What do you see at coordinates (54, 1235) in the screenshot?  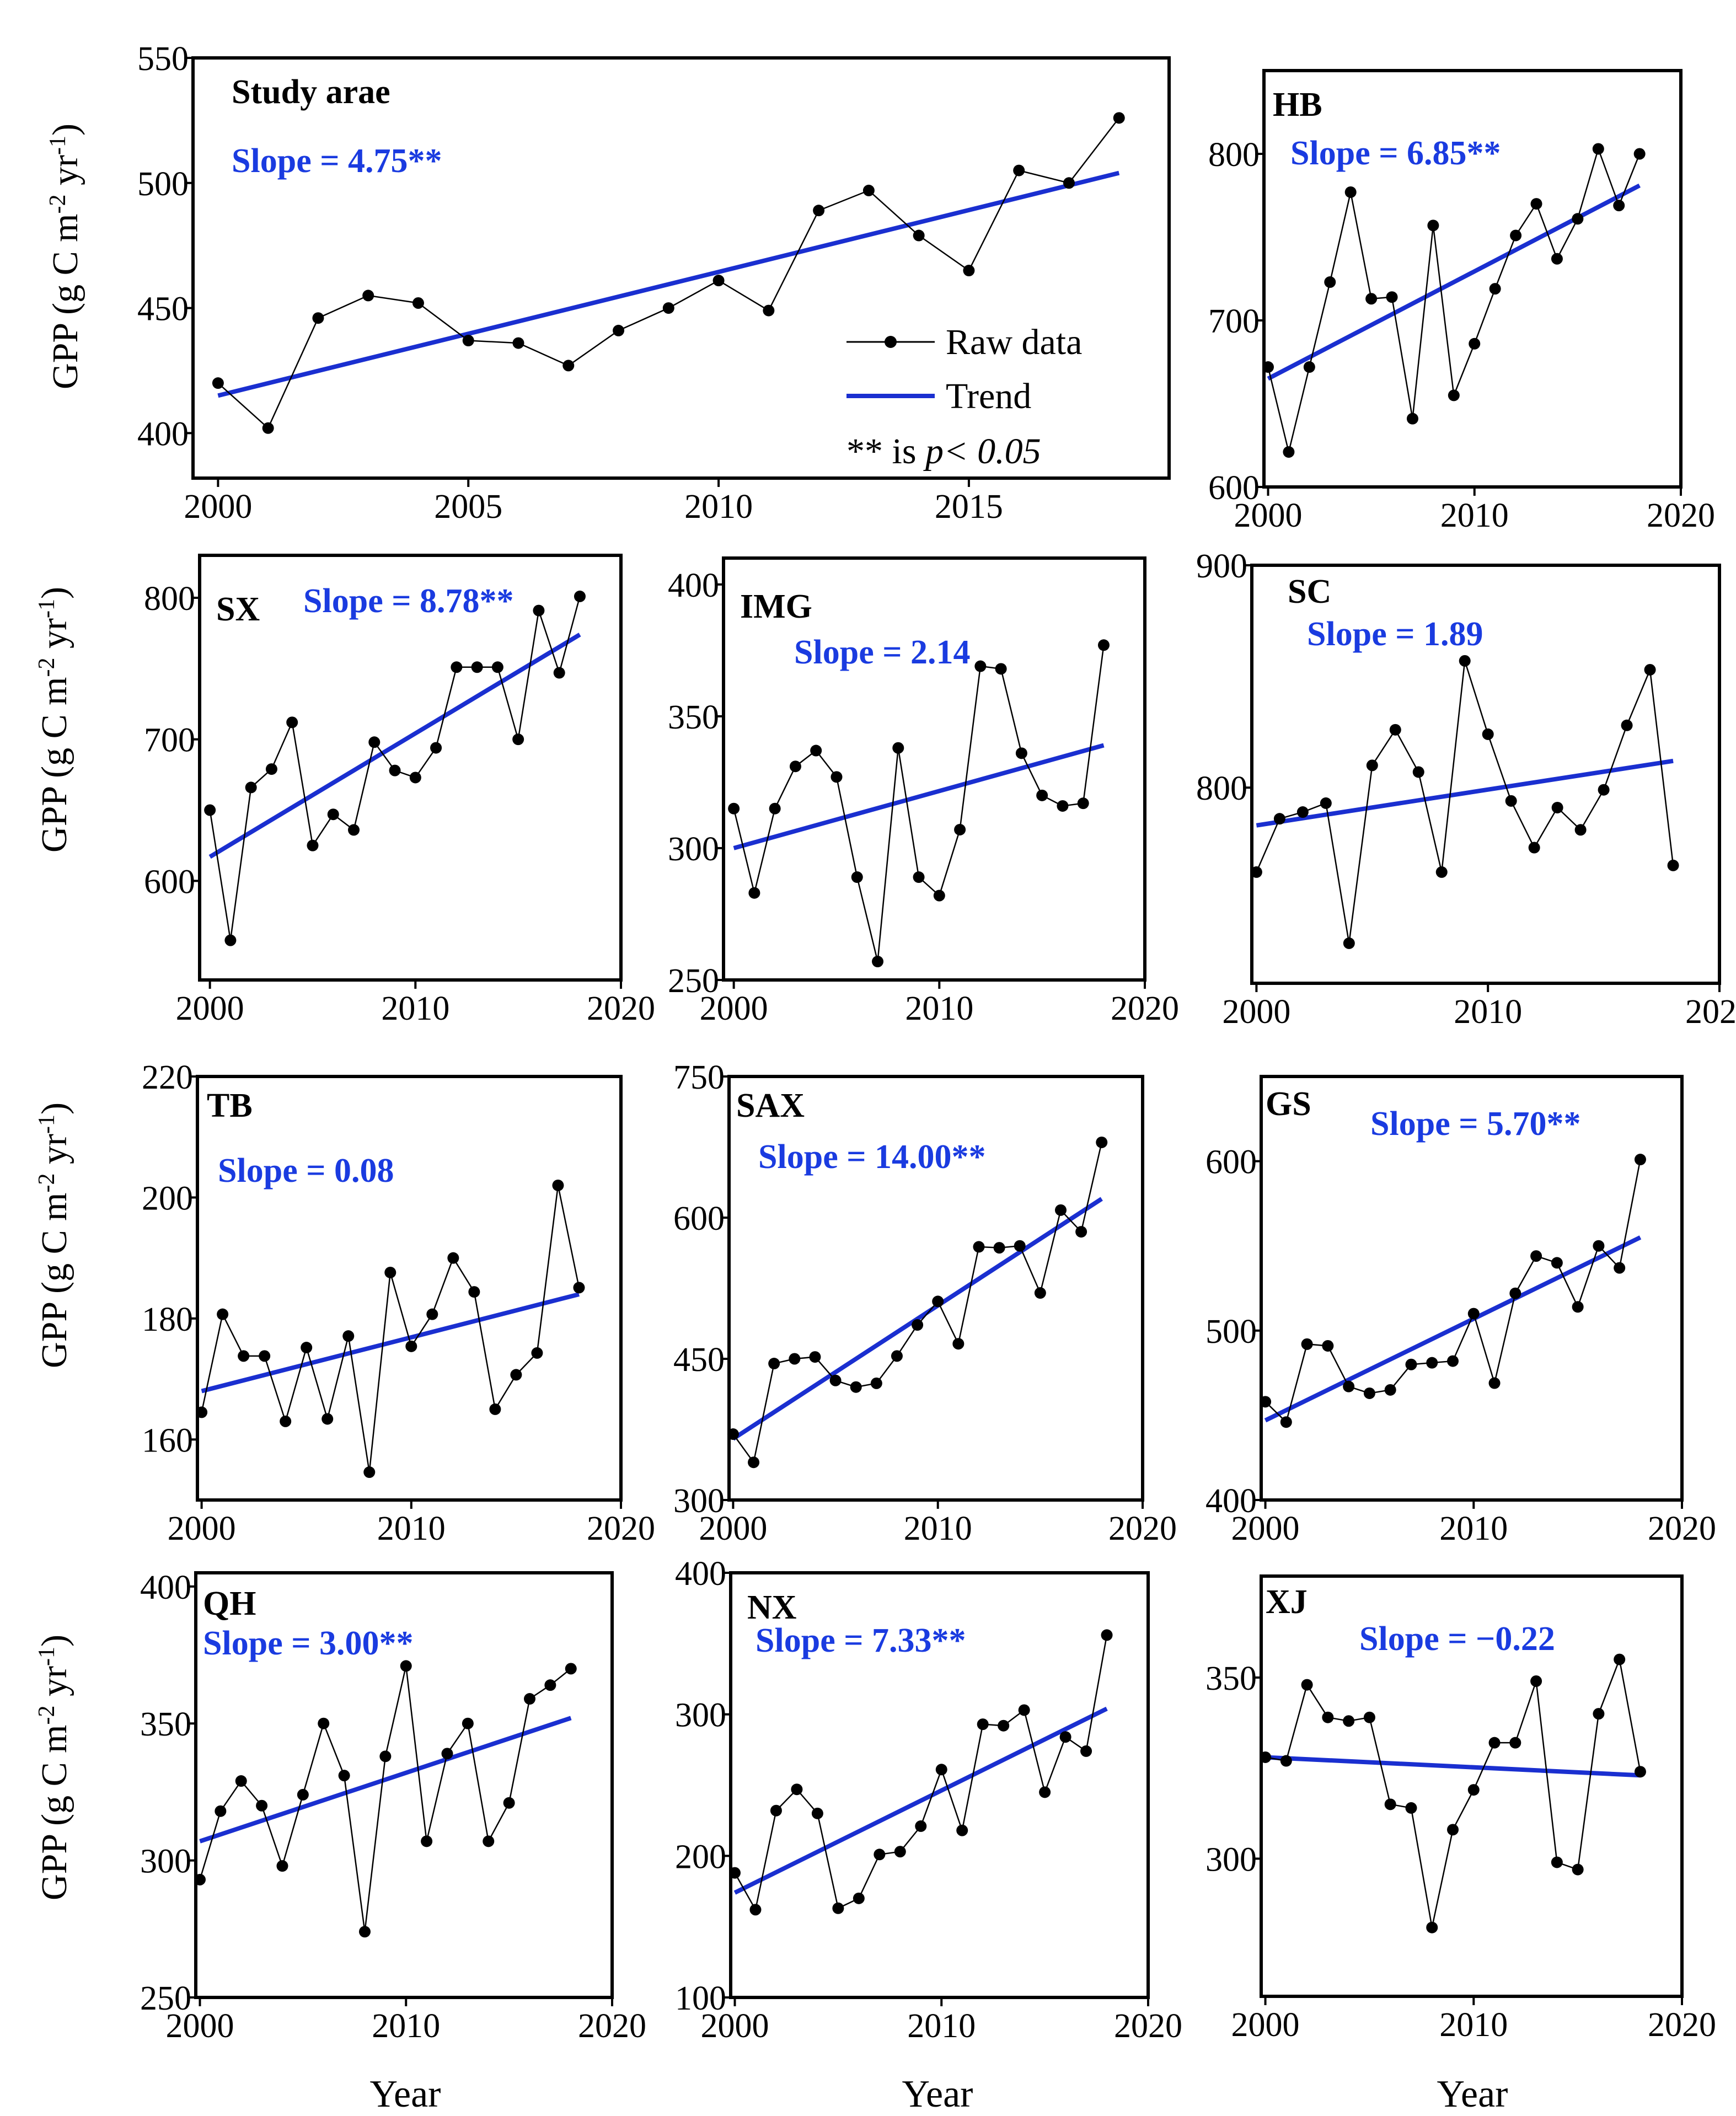 I see `y-axis-label-row-3: GPP (g C m-2 yr-1)` at bounding box center [54, 1235].